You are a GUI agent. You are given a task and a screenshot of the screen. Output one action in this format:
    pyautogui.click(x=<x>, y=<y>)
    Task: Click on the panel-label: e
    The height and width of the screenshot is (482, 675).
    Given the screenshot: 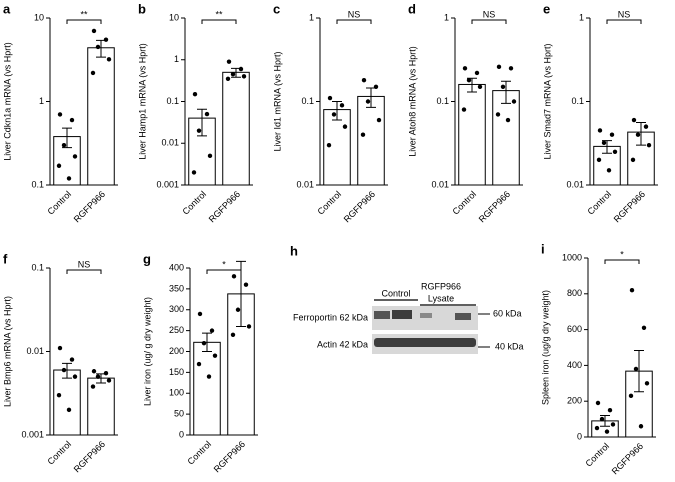 What is the action you would take?
    pyautogui.click(x=546, y=8)
    